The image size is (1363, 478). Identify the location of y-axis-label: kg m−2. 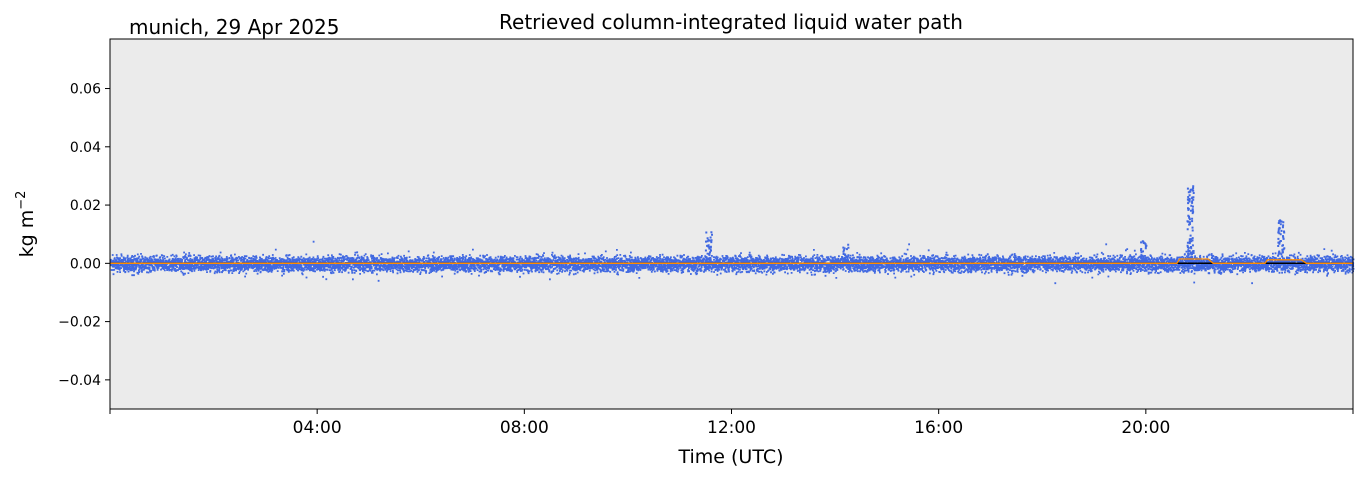
(26, 224).